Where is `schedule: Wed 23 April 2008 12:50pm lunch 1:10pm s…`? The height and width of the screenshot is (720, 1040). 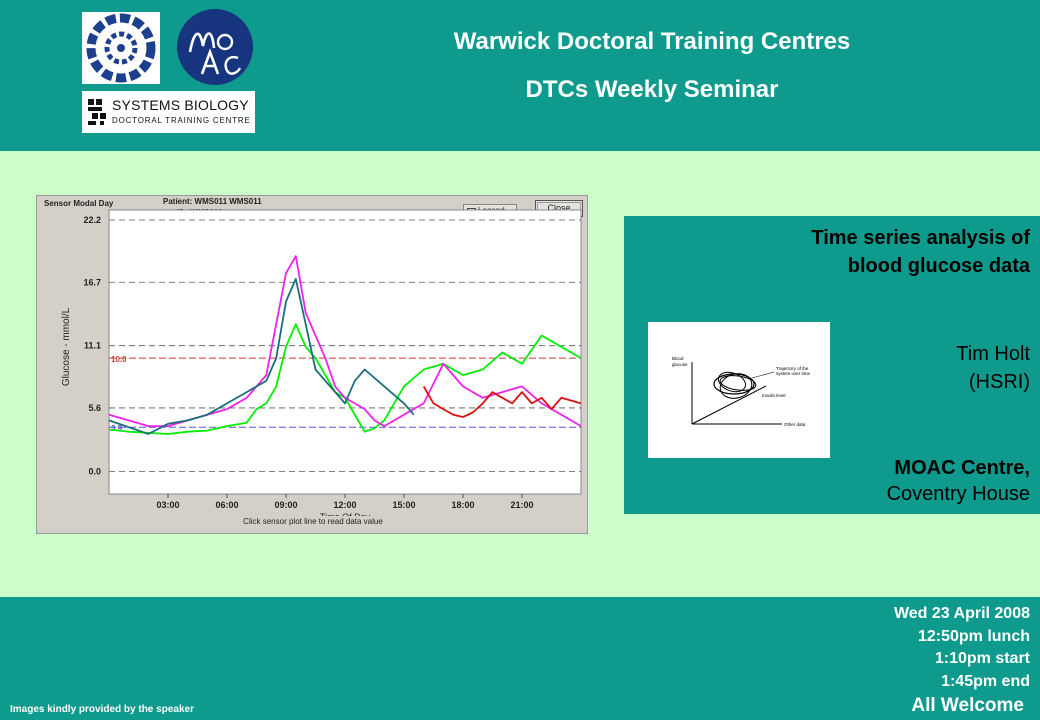 schedule: Wed 23 April 2008 12:50pm lunch 1:10pm s… is located at coordinates (962, 648).